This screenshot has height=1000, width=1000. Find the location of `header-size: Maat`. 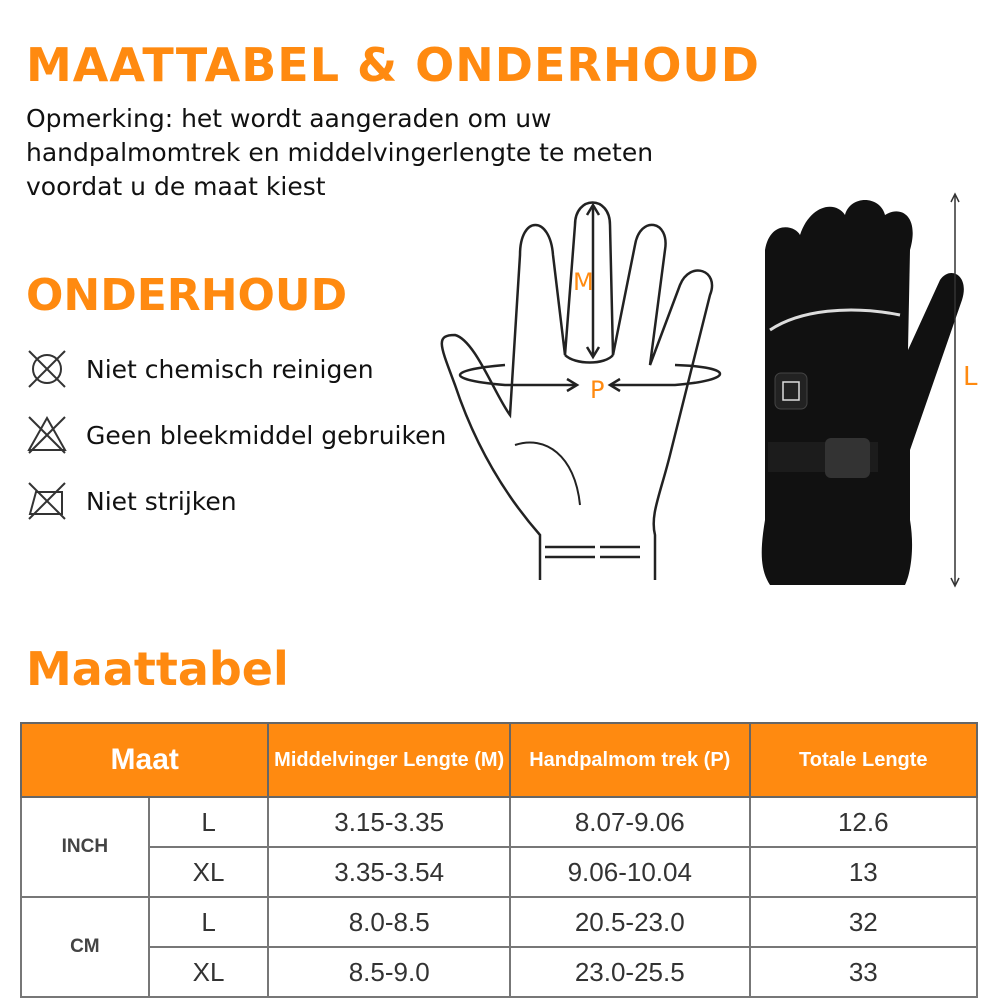

header-size: Maat is located at coordinates (144, 760).